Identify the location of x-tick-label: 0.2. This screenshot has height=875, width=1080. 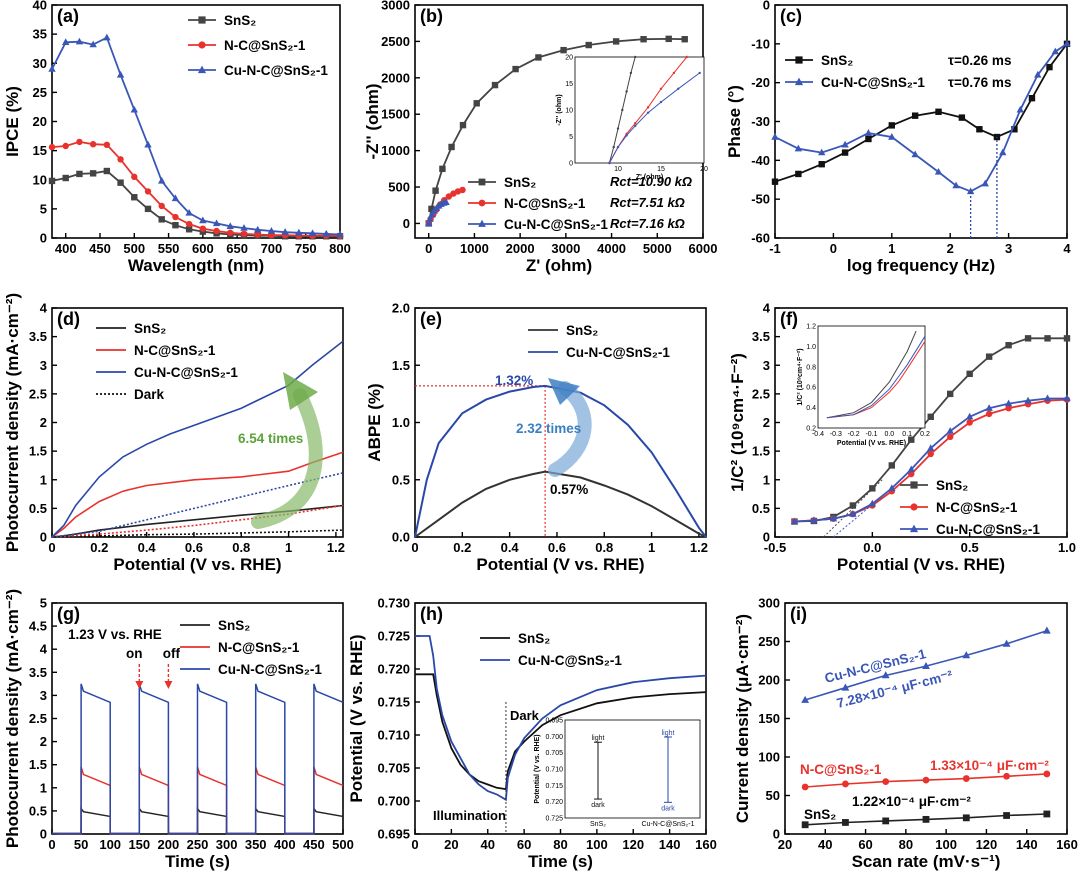
(462, 547).